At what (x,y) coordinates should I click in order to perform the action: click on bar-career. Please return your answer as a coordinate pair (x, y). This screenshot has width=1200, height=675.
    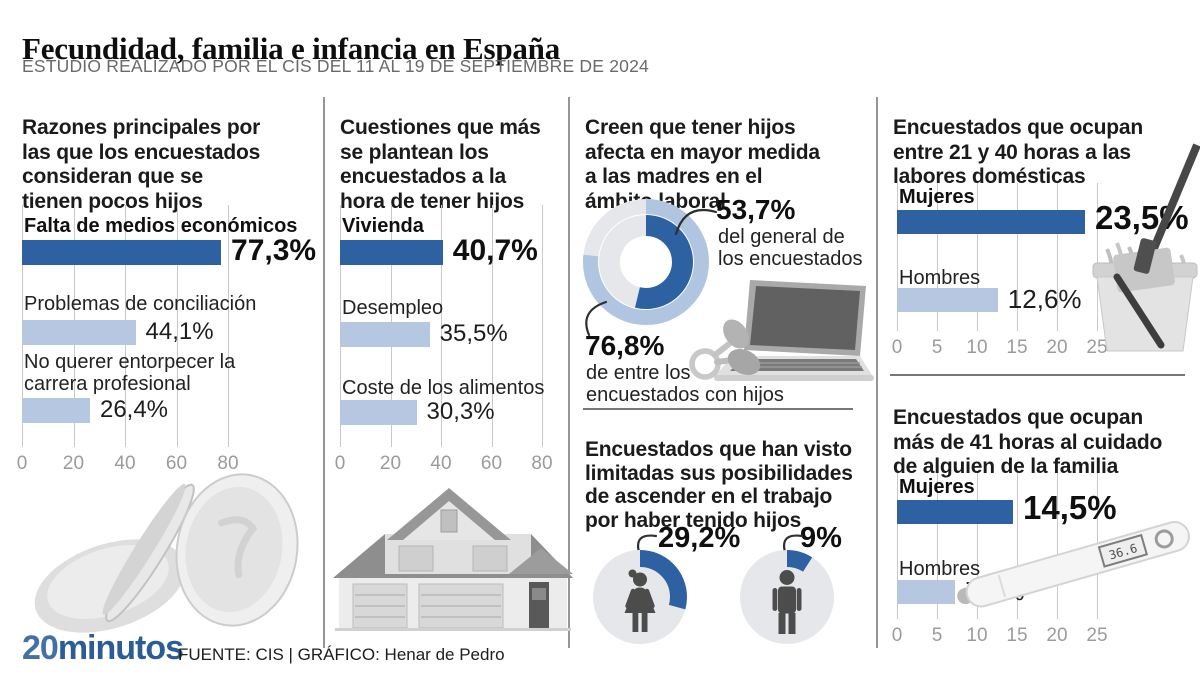
    Looking at the image, I should click on (56, 410).